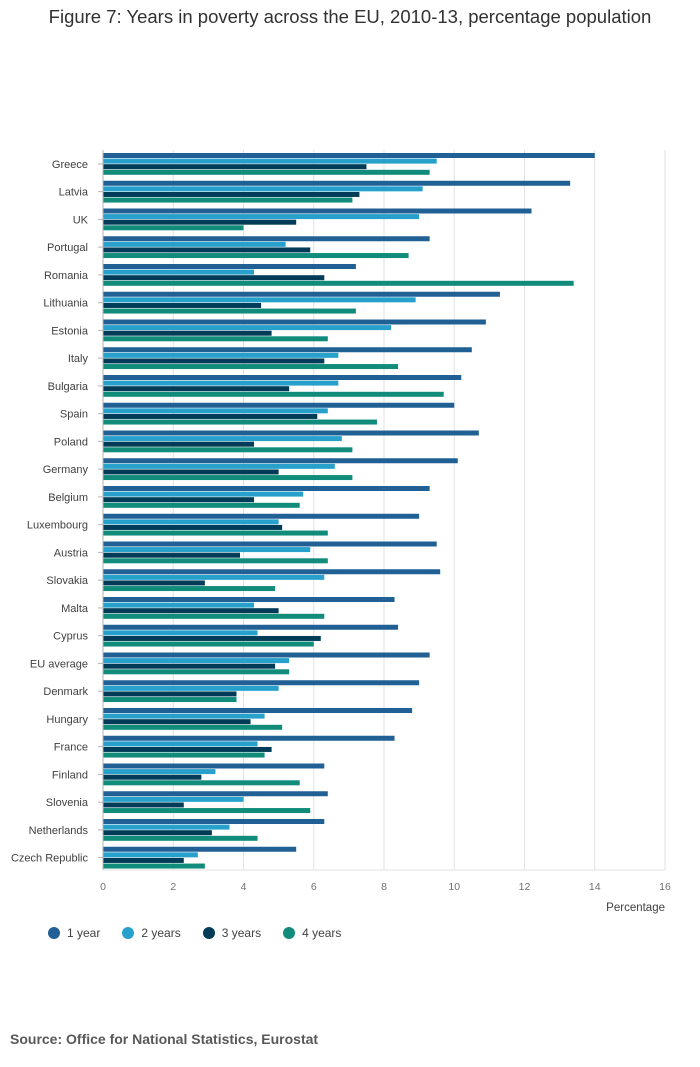  I want to click on category-label: Belgium, so click(68, 498).